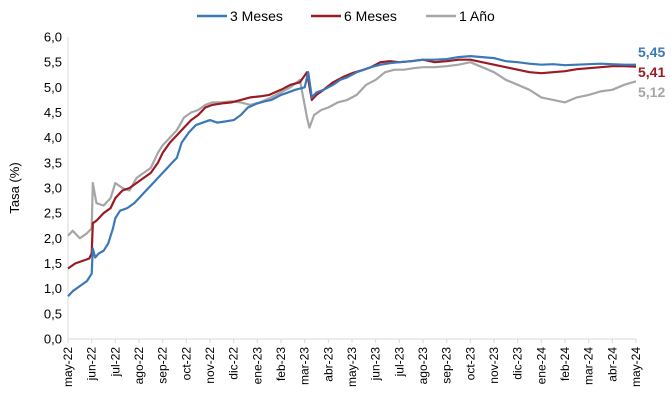  What do you see at coordinates (636, 367) in the screenshot?
I see `x-tick-label: may-24` at bounding box center [636, 367].